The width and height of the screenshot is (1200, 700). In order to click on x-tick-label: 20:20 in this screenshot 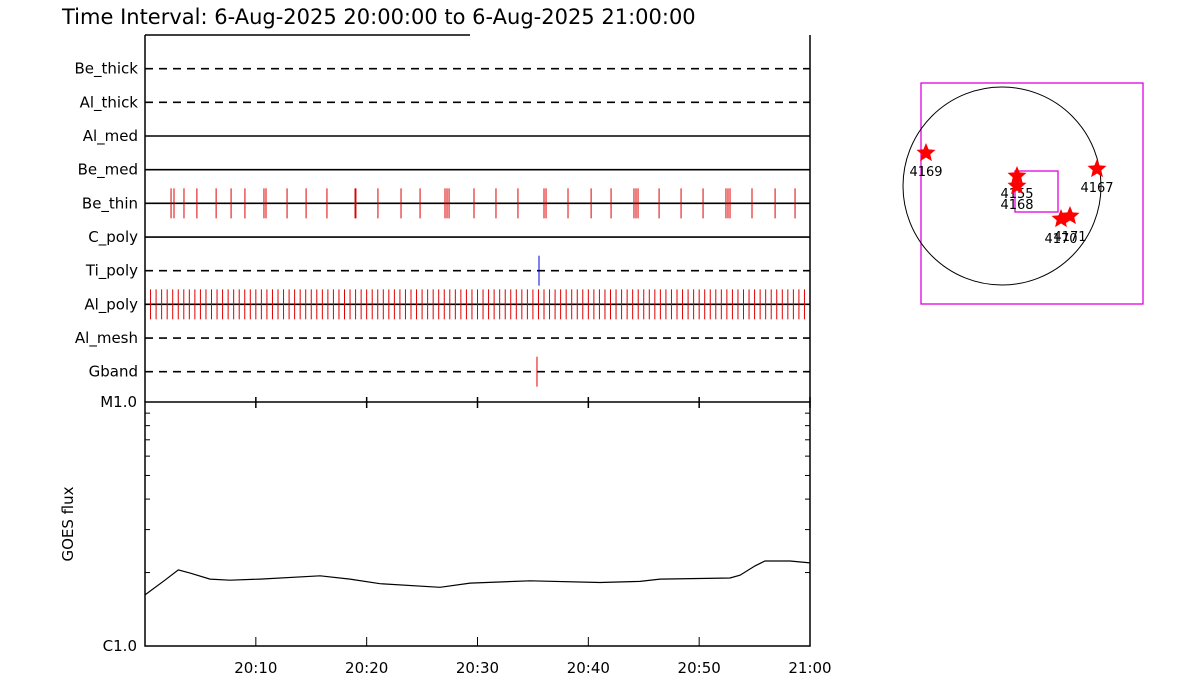, I will do `click(366, 668)`.